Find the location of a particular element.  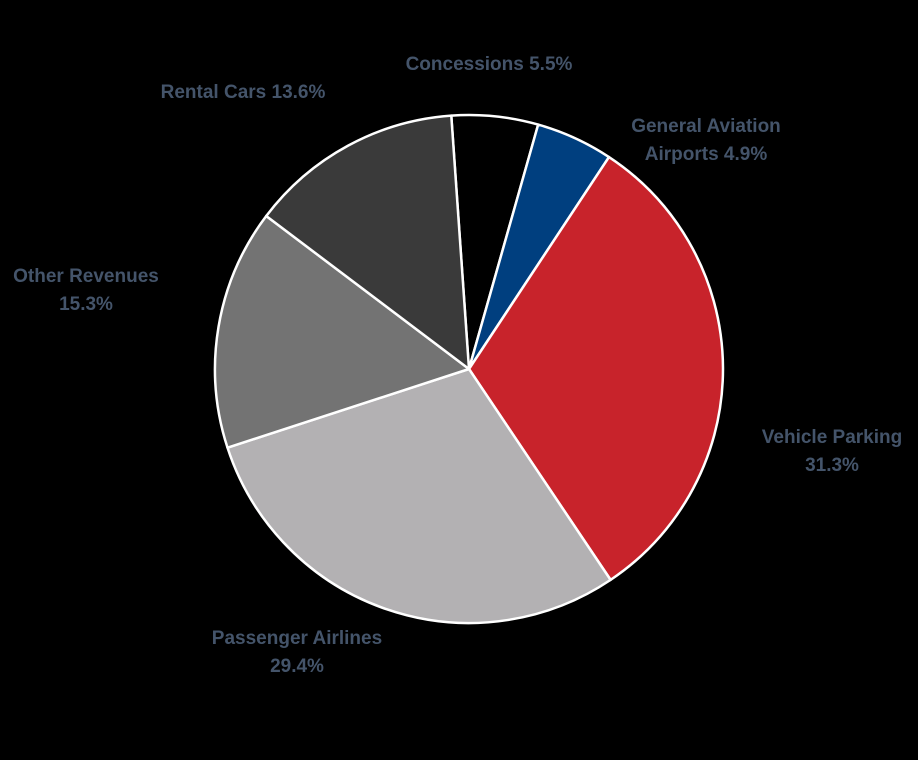

pie-label-line: Airports 4.9% is located at coordinates (706, 154).